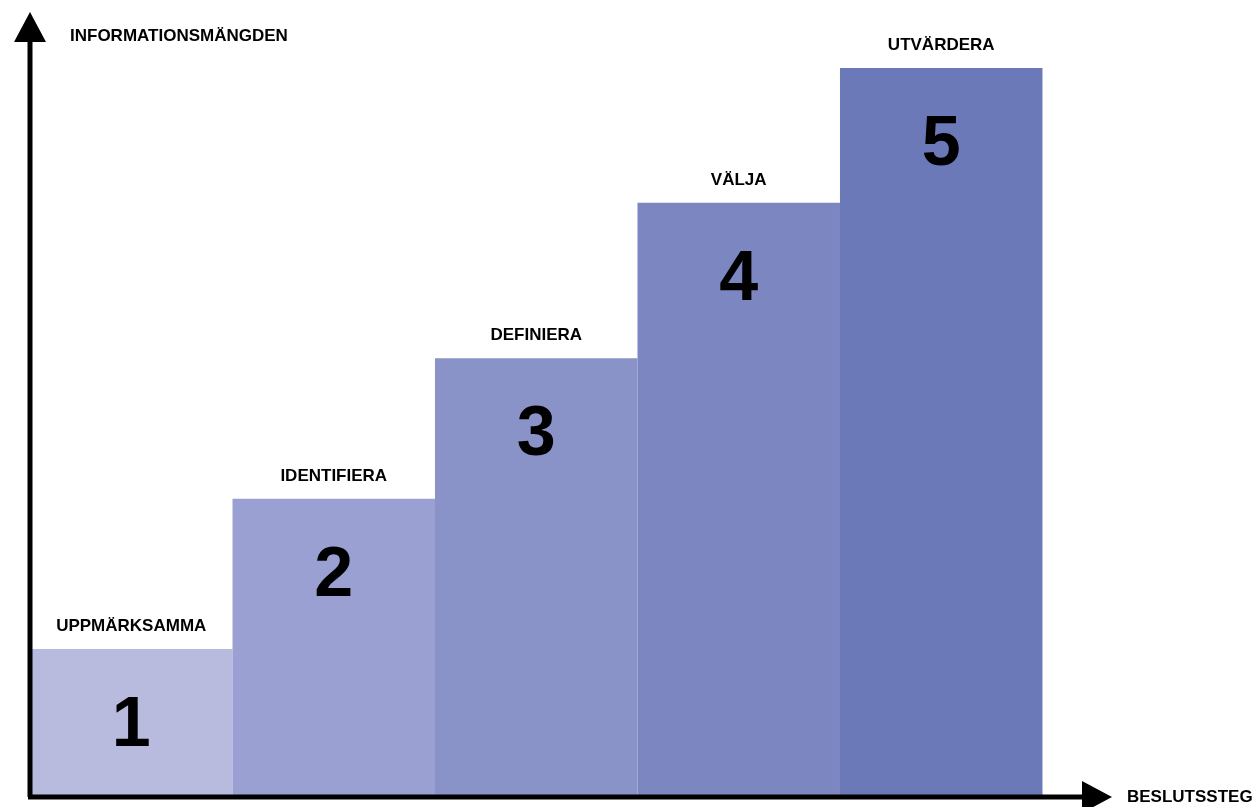 This screenshot has width=1252, height=807. I want to click on annotation: 2, so click(334, 571).